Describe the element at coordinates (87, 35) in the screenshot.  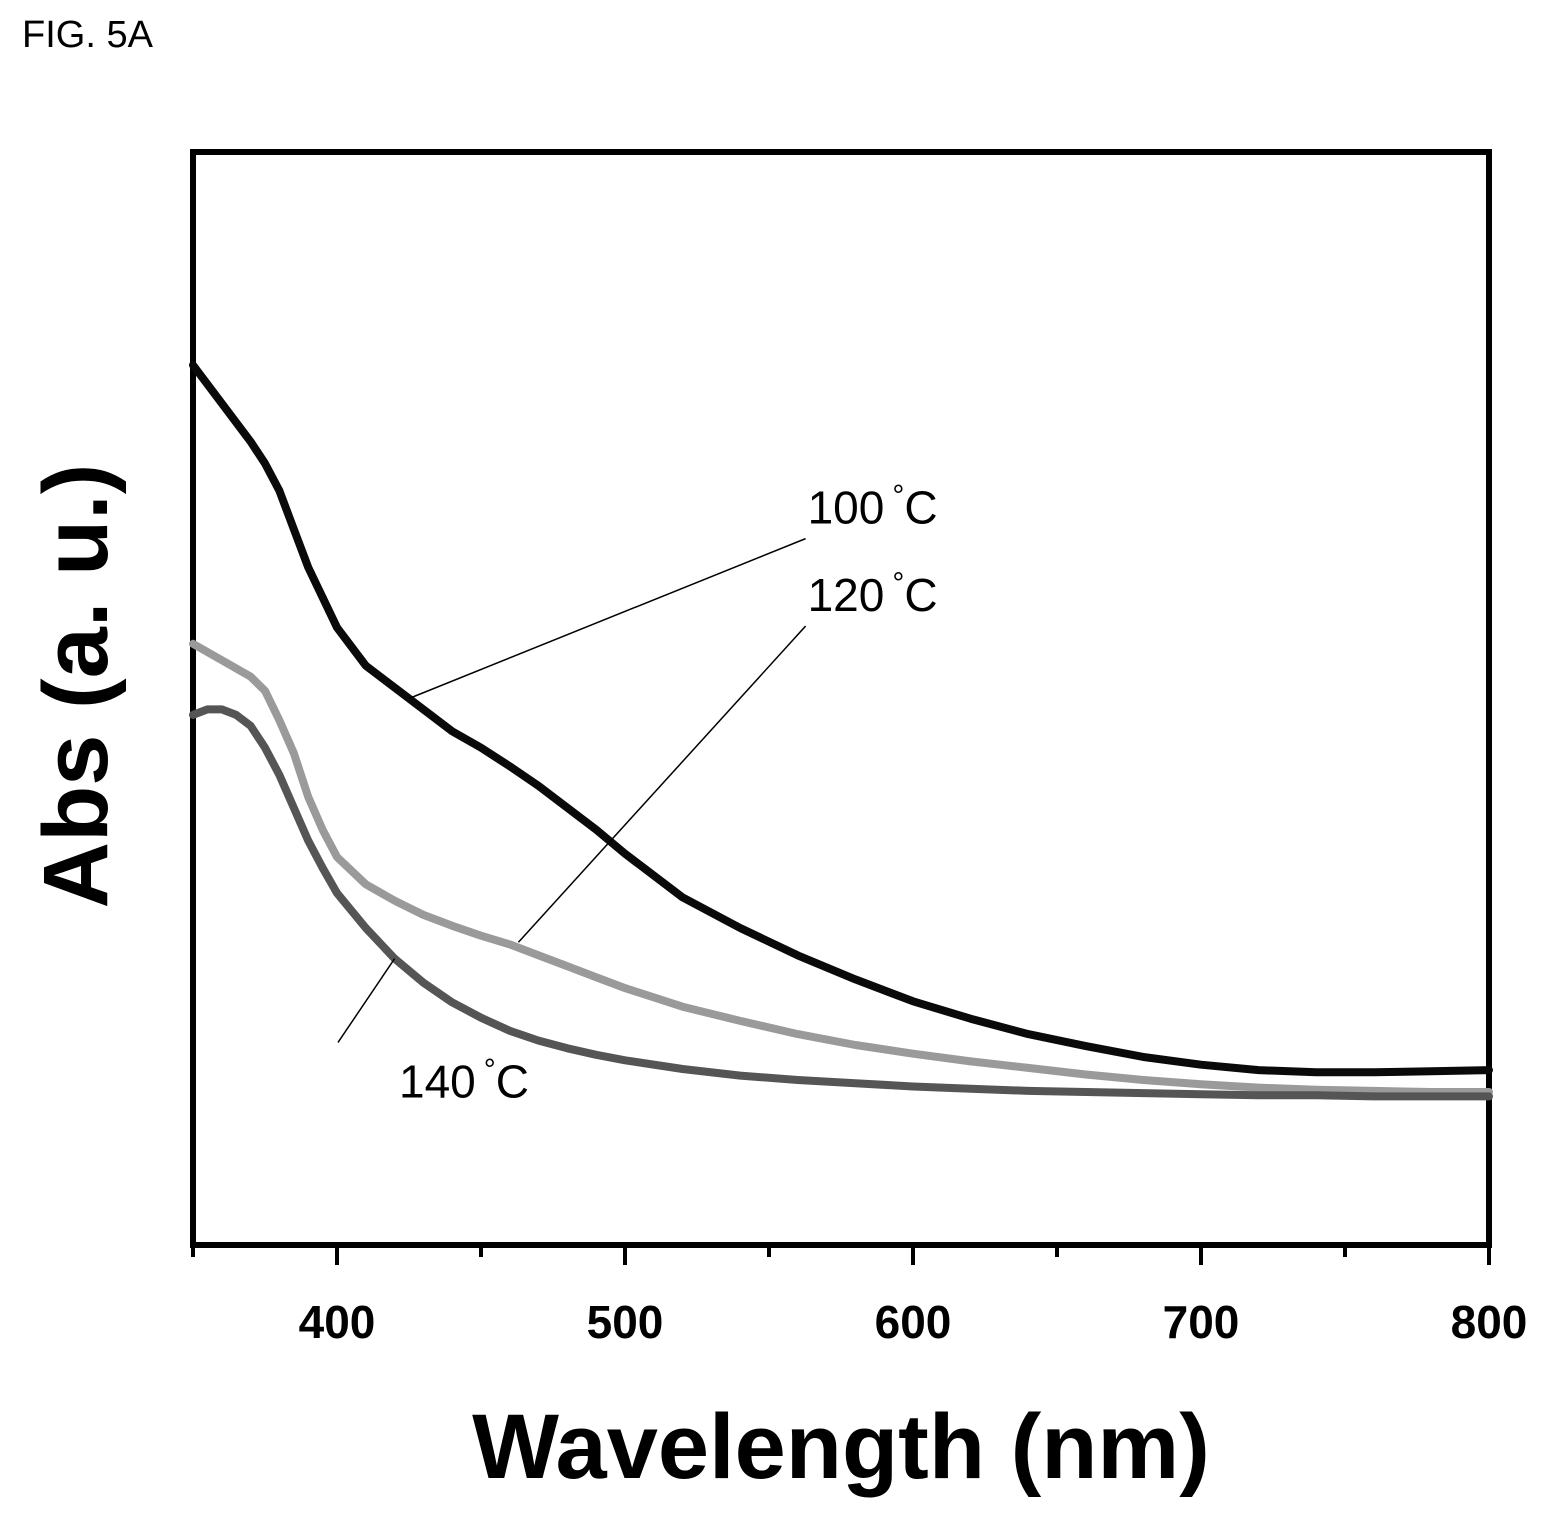
I see `figure-label: FIG. 5A` at that location.